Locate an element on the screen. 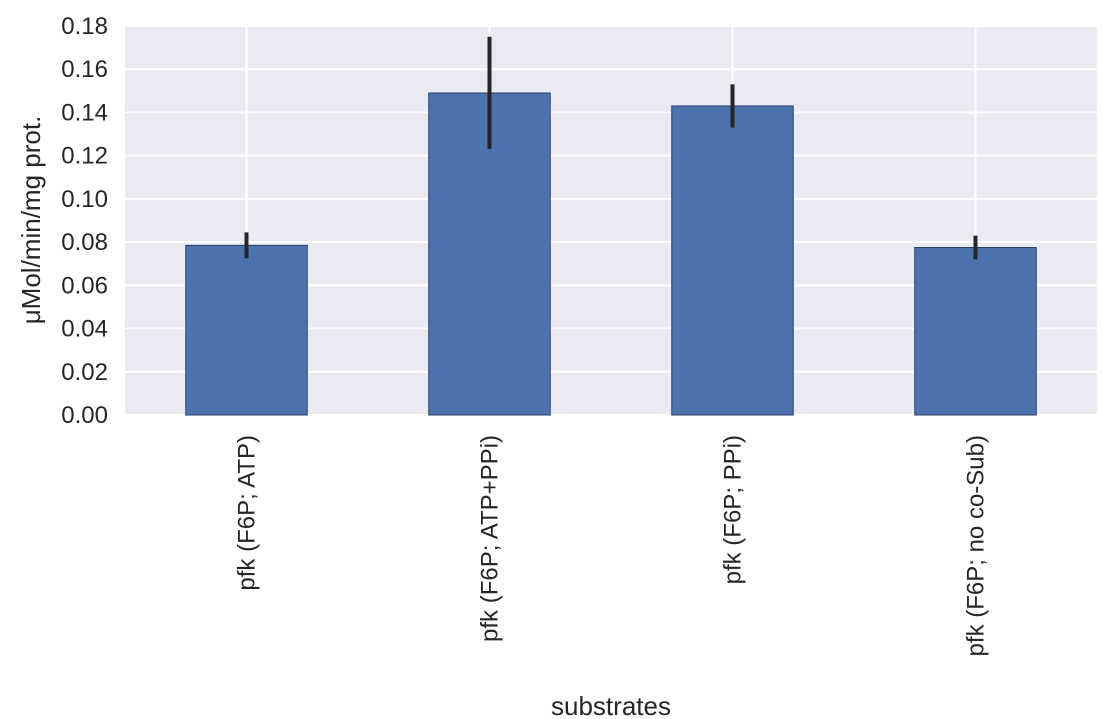  y-tick-label: 0.04 is located at coordinates (84, 329).